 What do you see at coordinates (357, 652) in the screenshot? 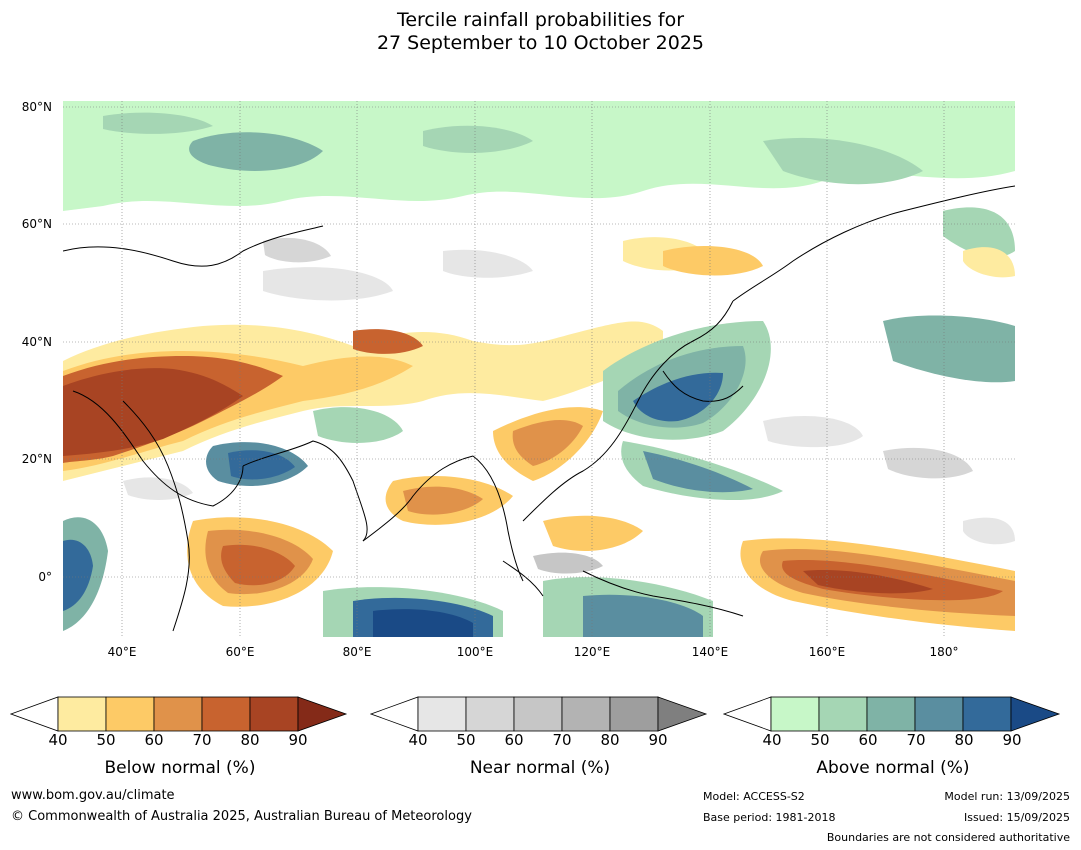
I see `lon-label-80e: 80°E` at bounding box center [357, 652].